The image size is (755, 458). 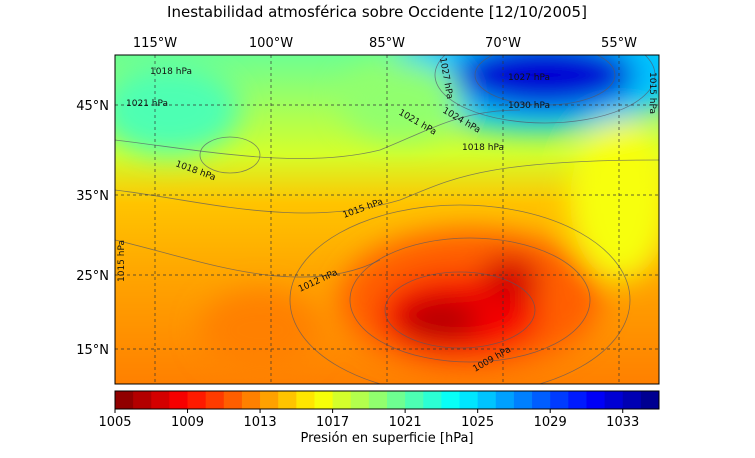 I want to click on colorbar: 1005 1009 1013 1017 1021 1025 1029 1033, so click(x=379, y=410).